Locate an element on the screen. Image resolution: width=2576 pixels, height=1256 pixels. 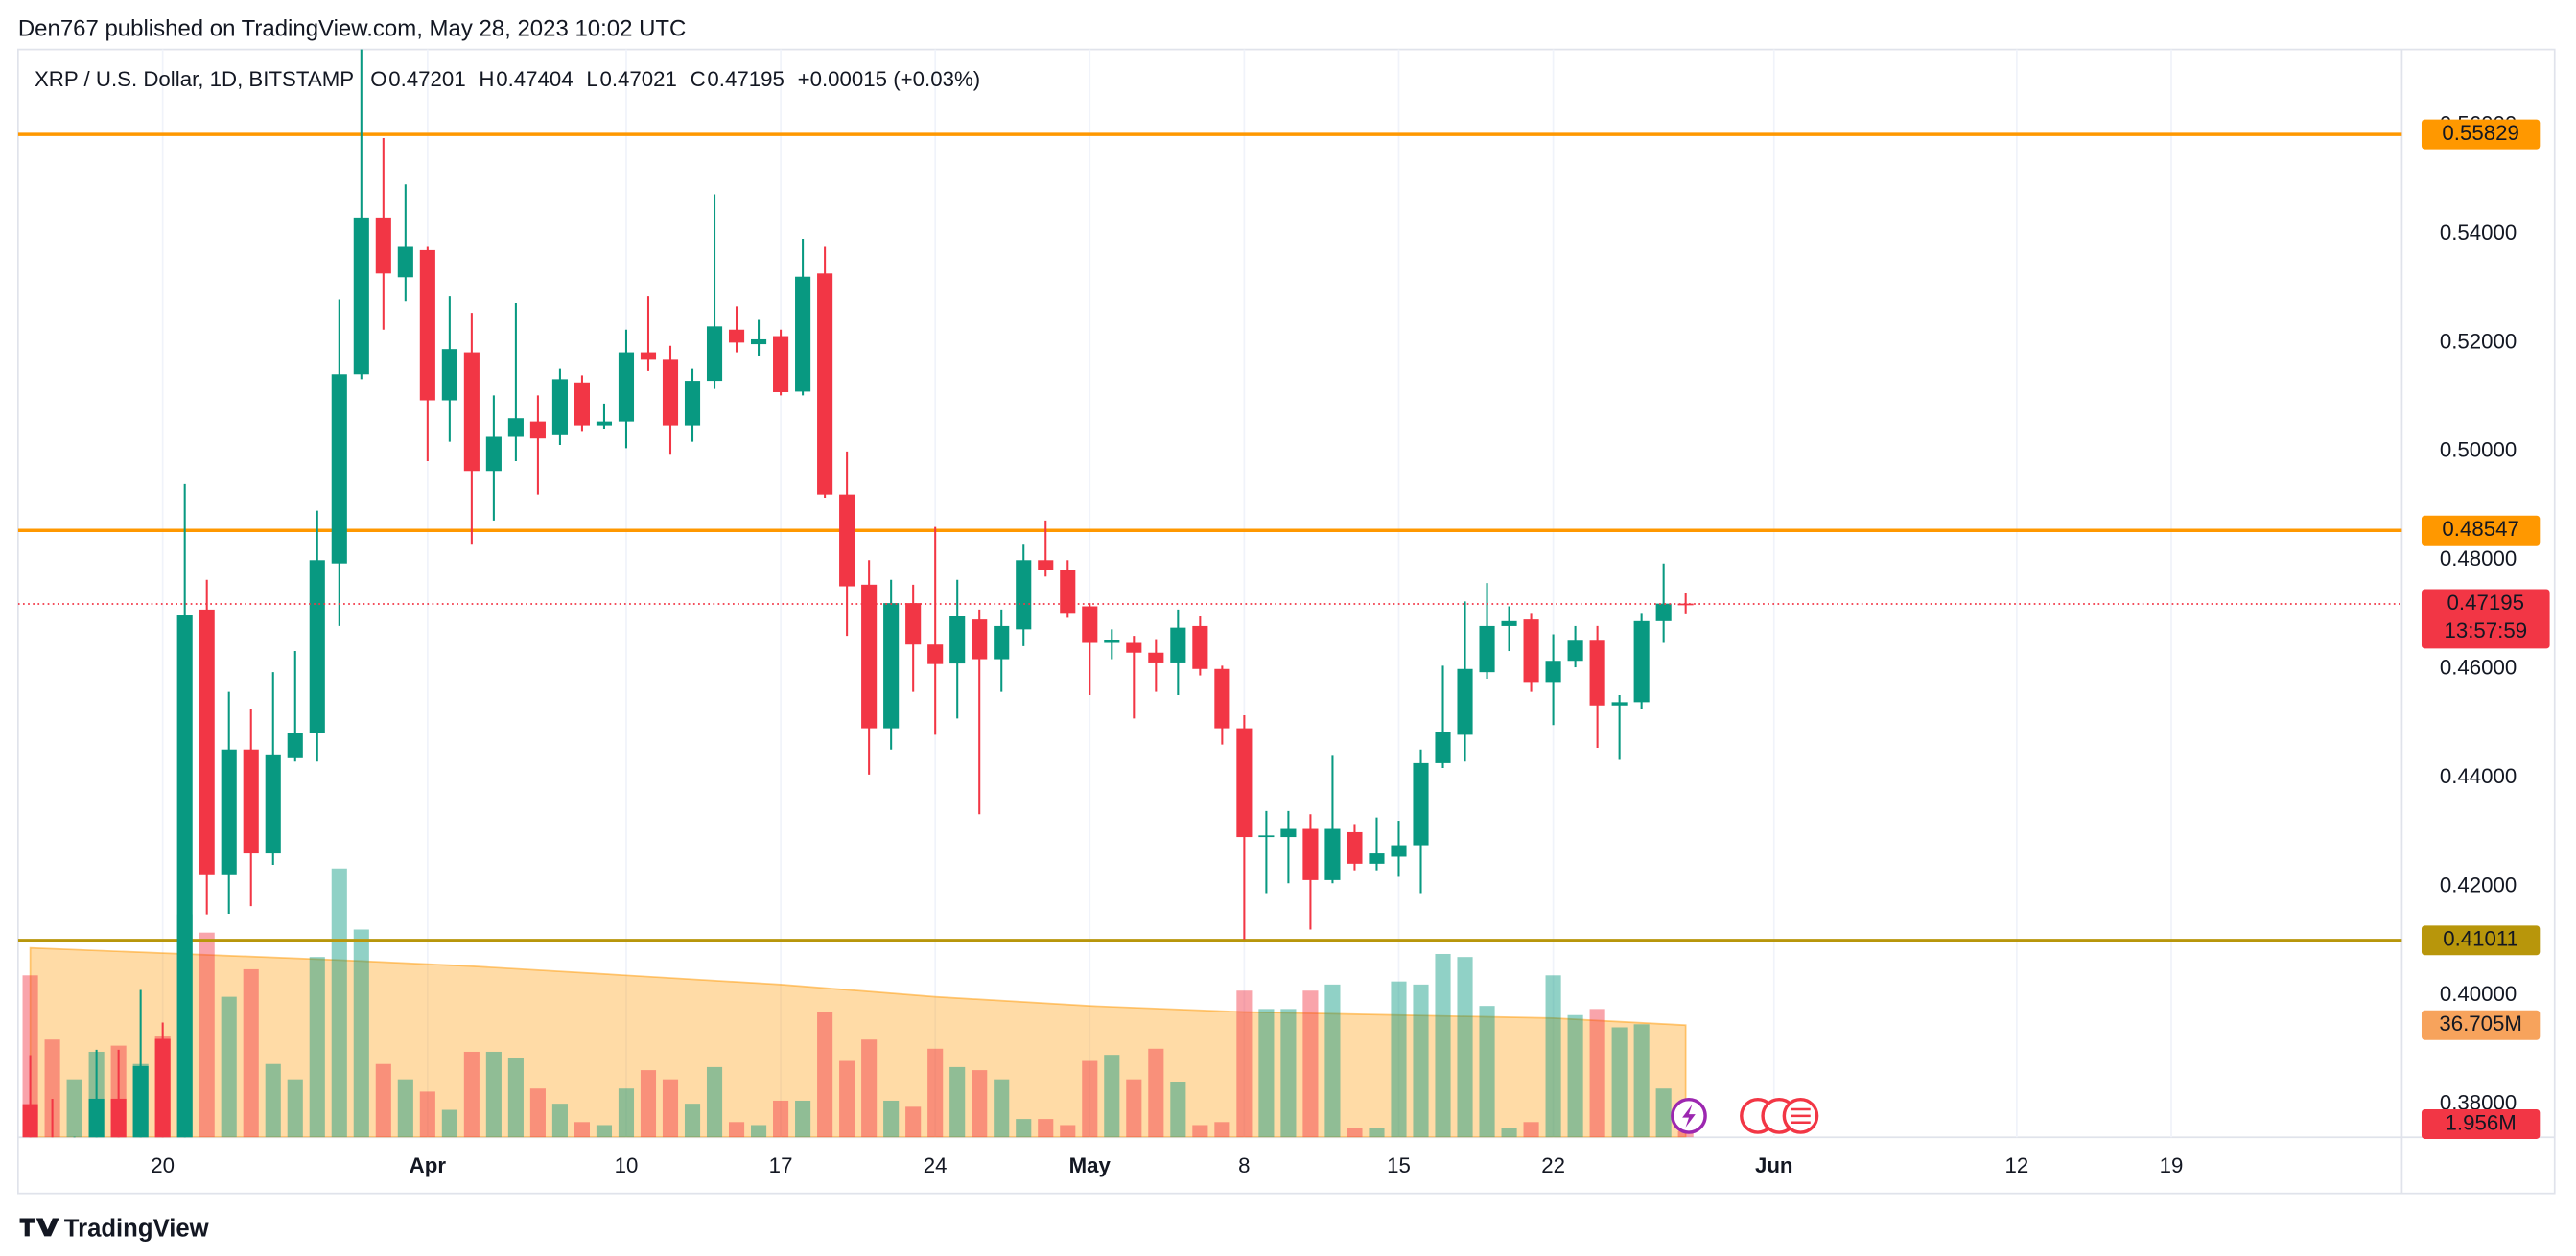
brand: TradingView is located at coordinates (137, 1228).